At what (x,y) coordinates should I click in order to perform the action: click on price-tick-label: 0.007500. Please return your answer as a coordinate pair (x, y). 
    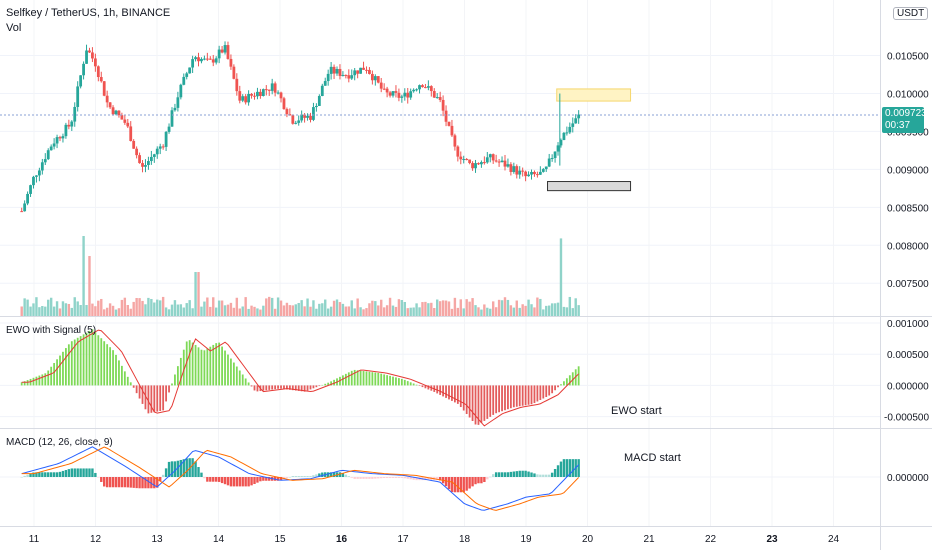
    Looking at the image, I should click on (908, 284).